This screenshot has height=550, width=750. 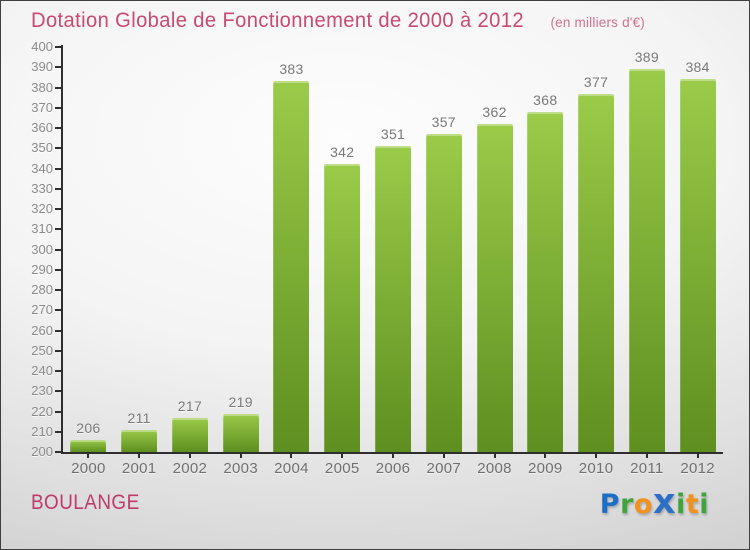 What do you see at coordinates (85, 502) in the screenshot?
I see `commune-name: BOULANGE` at bounding box center [85, 502].